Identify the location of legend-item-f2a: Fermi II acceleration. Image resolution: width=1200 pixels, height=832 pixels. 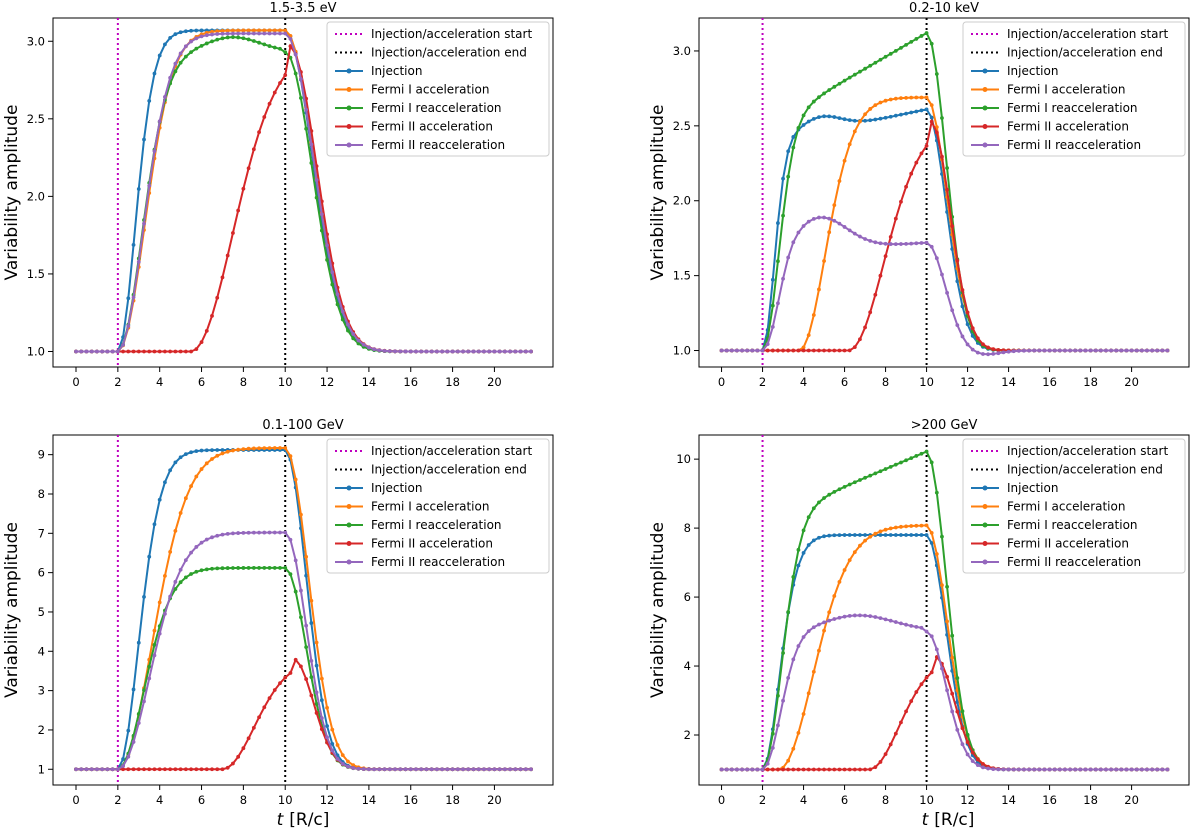
(1050, 544).